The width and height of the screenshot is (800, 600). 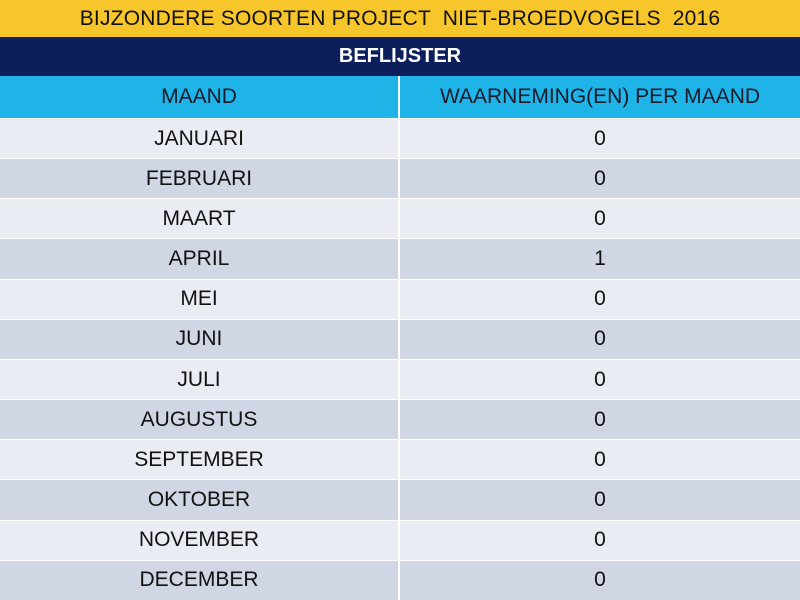 I want to click on table-row: JULI 0, so click(x=400, y=379).